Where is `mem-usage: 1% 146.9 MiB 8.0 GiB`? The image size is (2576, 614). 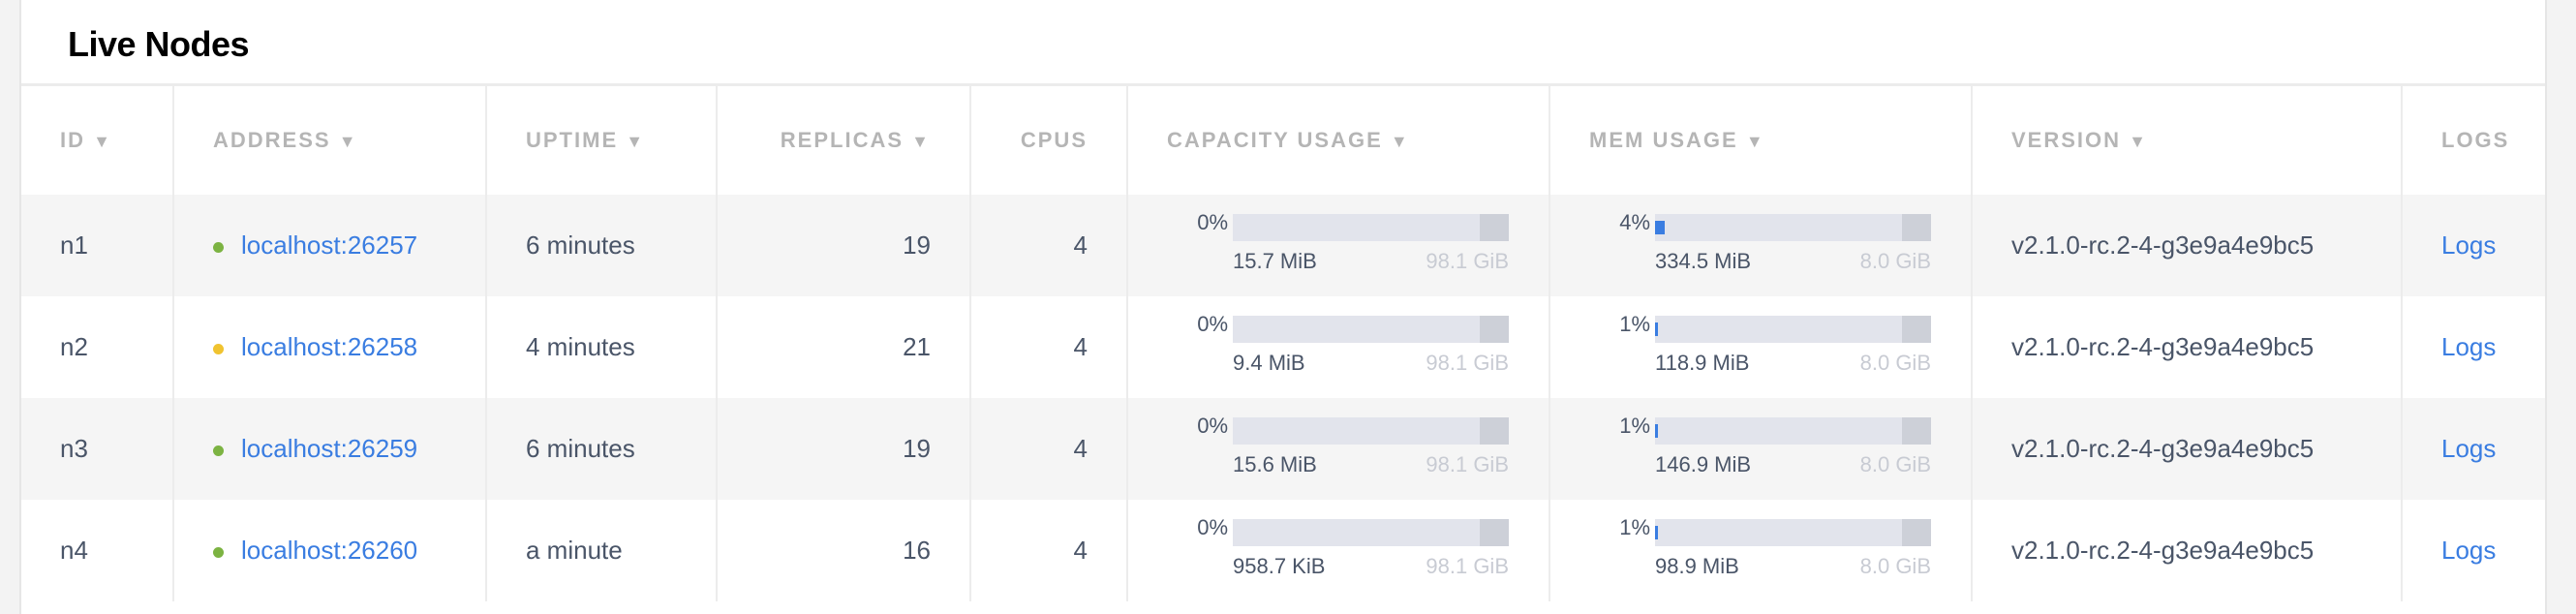 mem-usage: 1% 146.9 MiB 8.0 GiB is located at coordinates (1760, 449).